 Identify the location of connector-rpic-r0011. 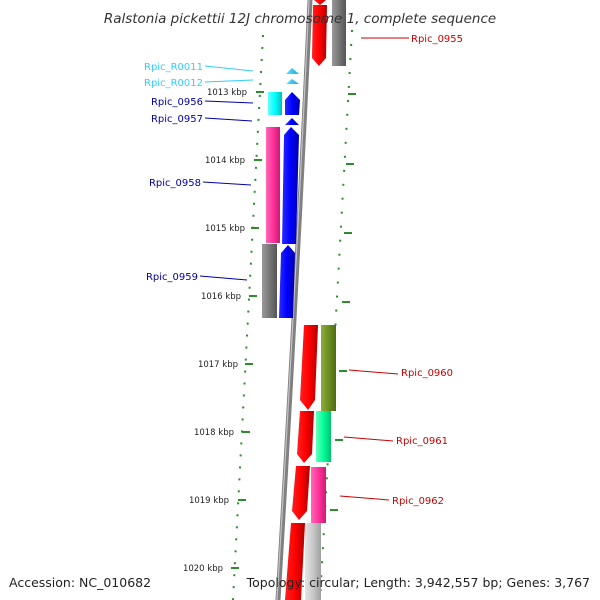
(229, 68).